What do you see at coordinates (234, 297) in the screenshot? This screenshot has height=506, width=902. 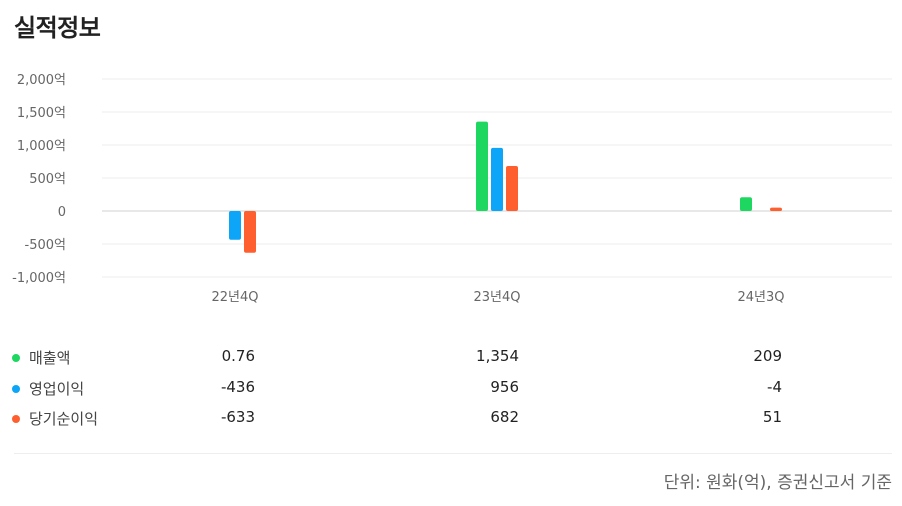 I see `x-tick-label: 22년4Q` at bounding box center [234, 297].